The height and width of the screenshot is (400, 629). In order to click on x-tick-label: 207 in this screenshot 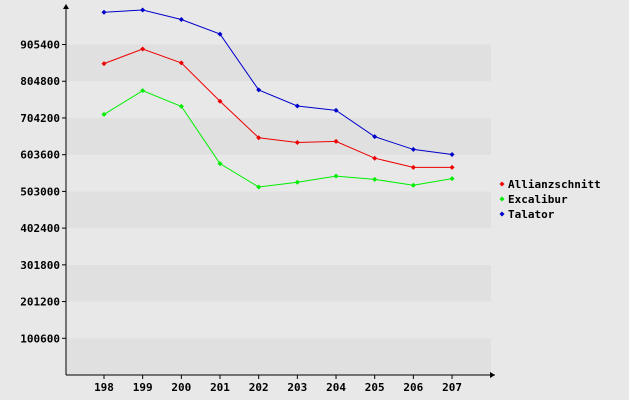, I will do `click(452, 387)`.